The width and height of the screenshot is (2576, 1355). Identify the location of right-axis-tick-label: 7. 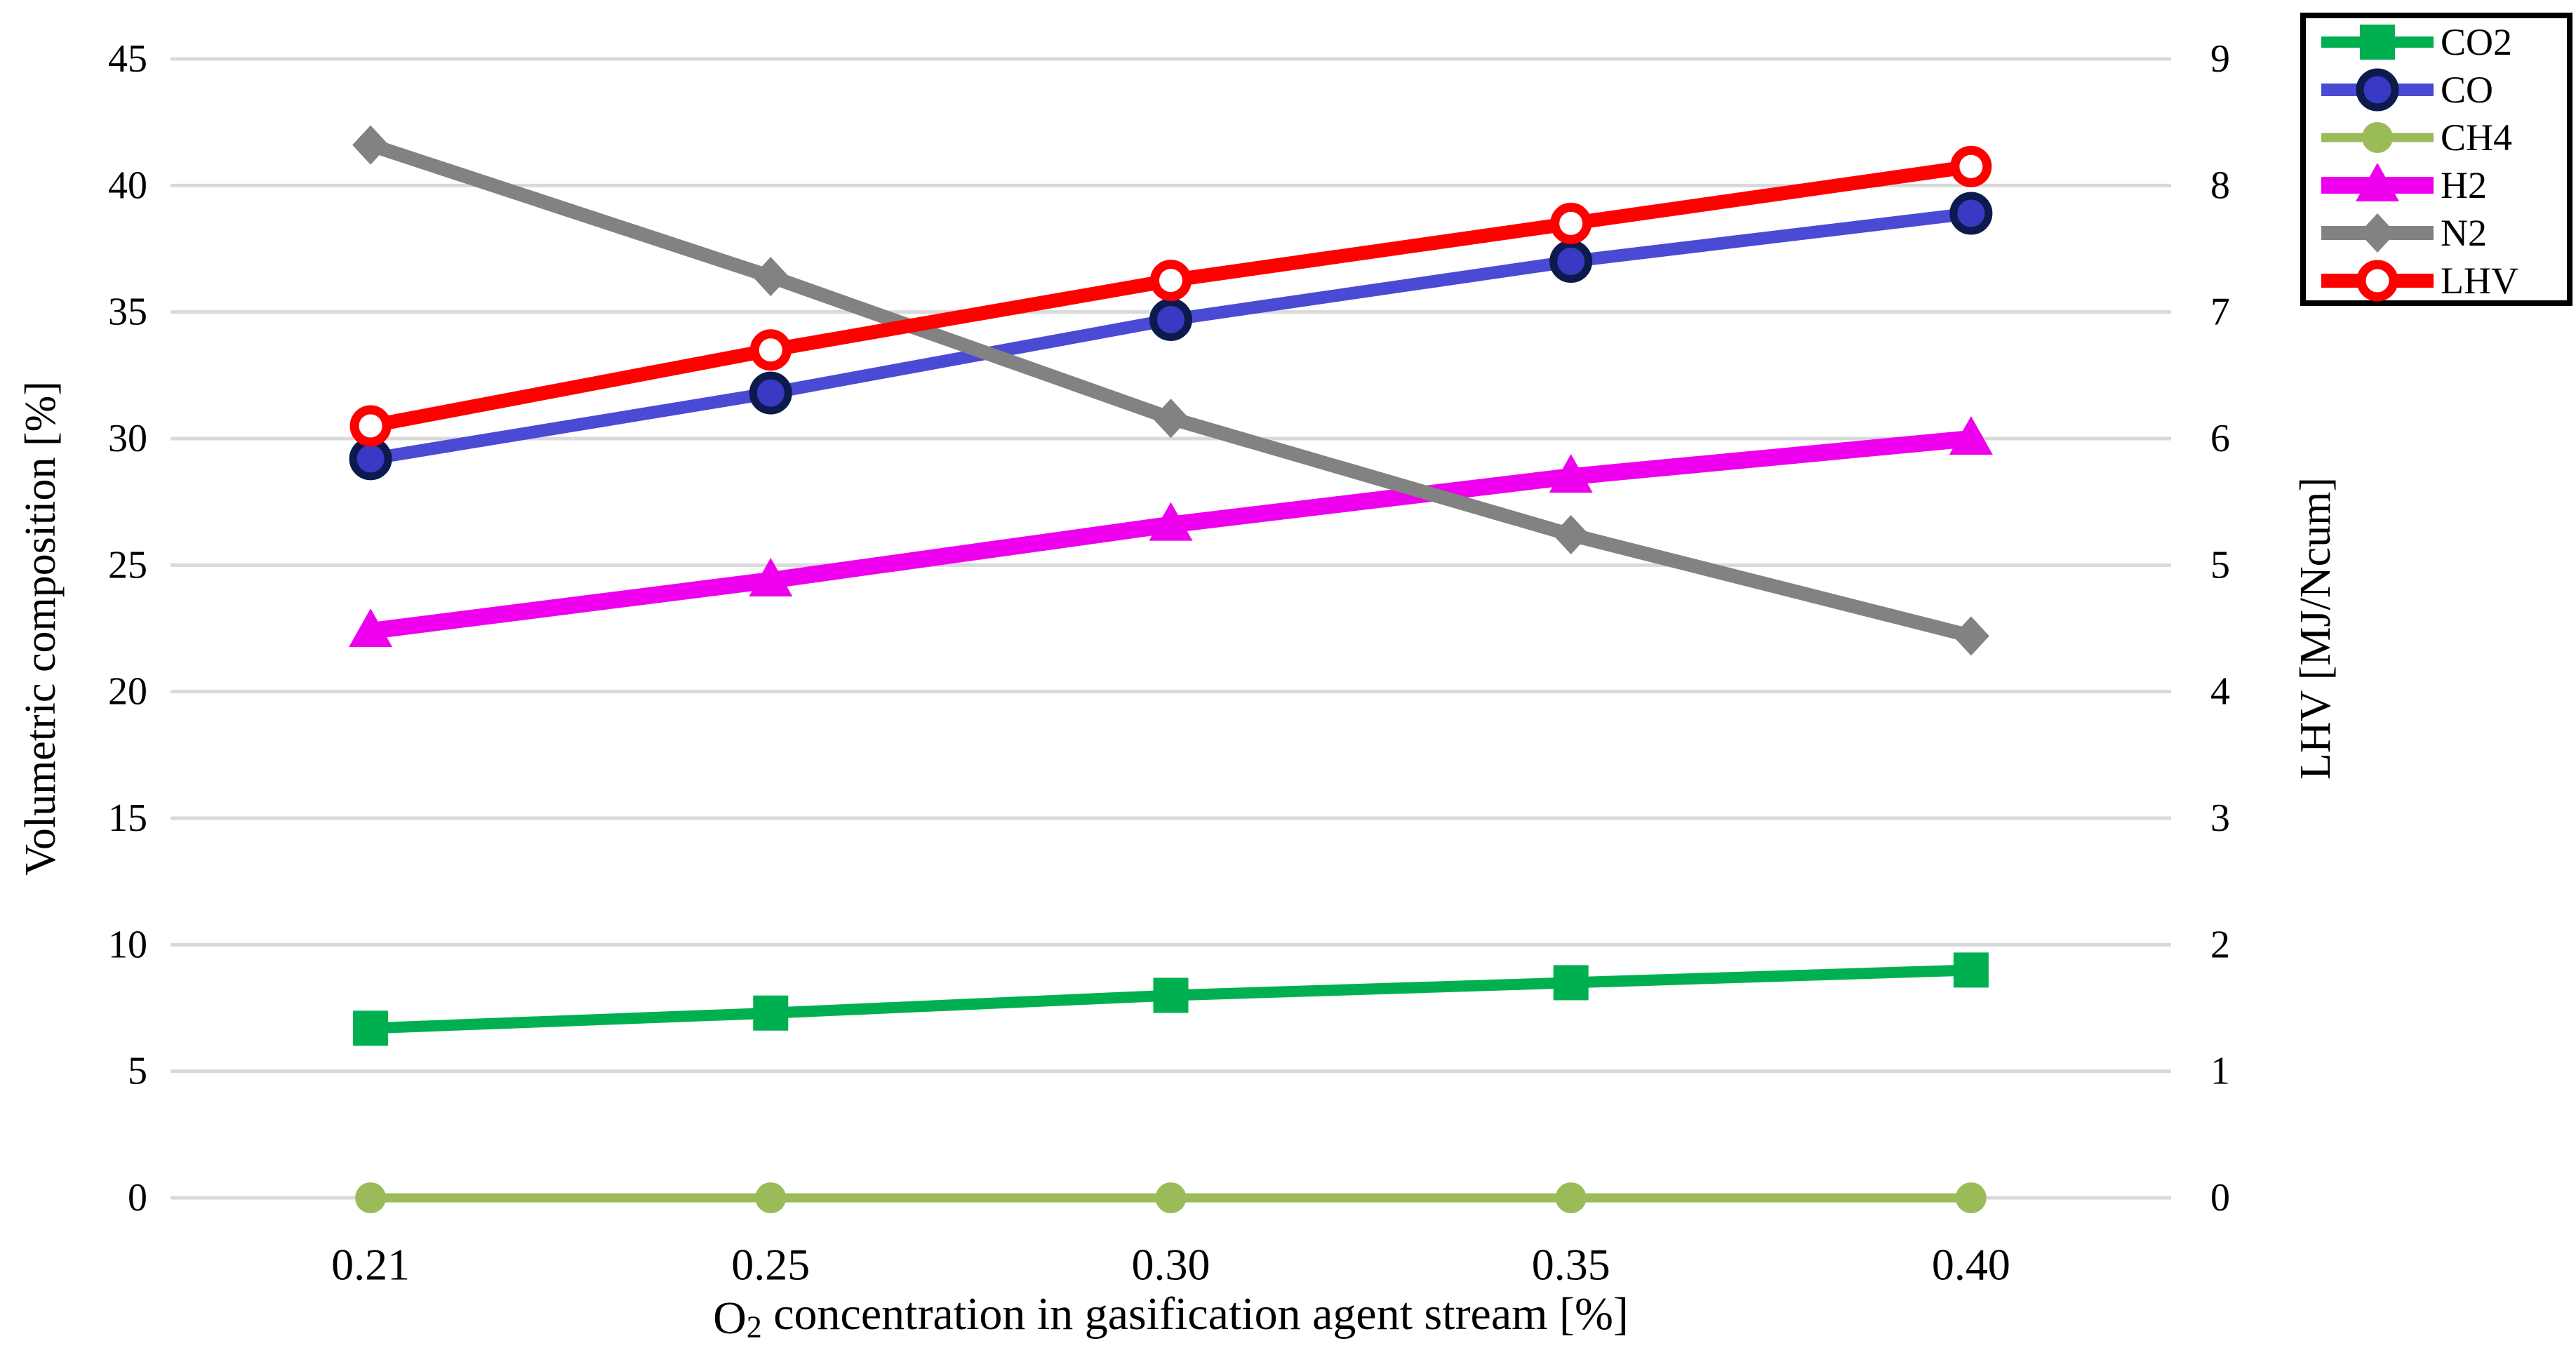
(2220, 312).